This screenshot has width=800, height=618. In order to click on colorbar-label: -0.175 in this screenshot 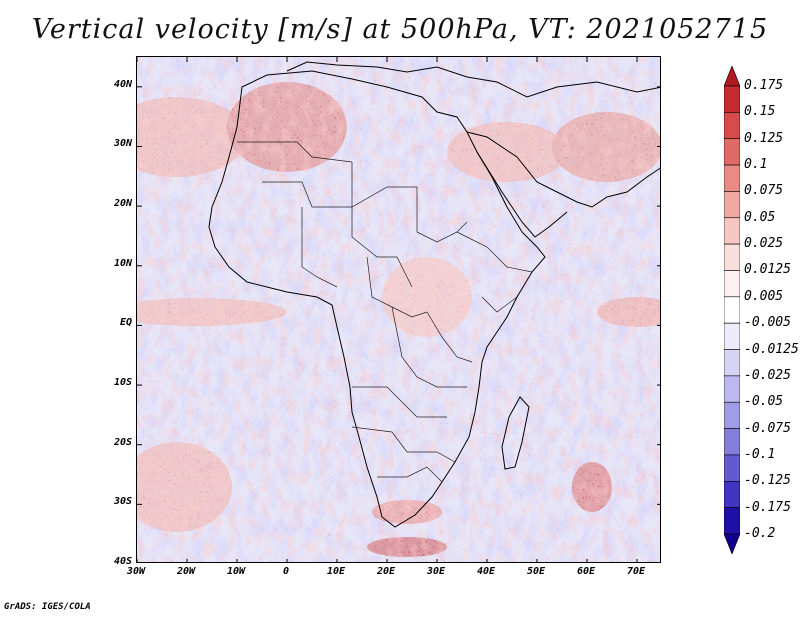, I will do `click(767, 507)`.